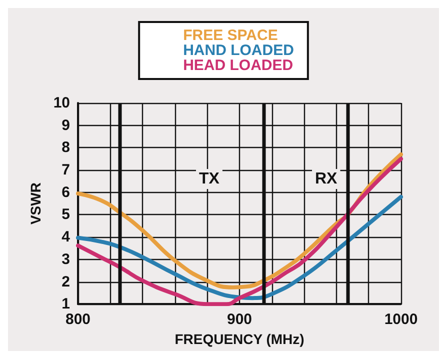 The image size is (447, 359). I want to click on x-tick-label: 900, so click(239, 319).